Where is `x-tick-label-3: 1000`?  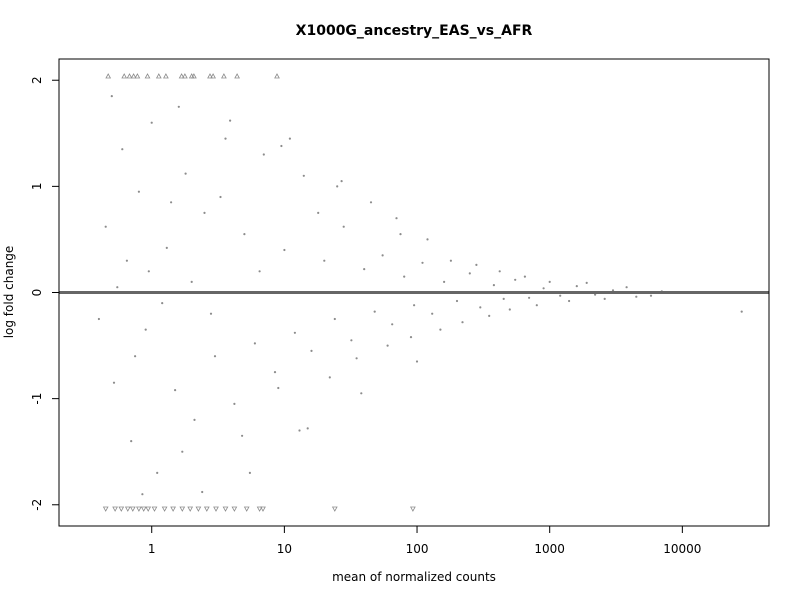 x-tick-label-3: 1000 is located at coordinates (549, 549).